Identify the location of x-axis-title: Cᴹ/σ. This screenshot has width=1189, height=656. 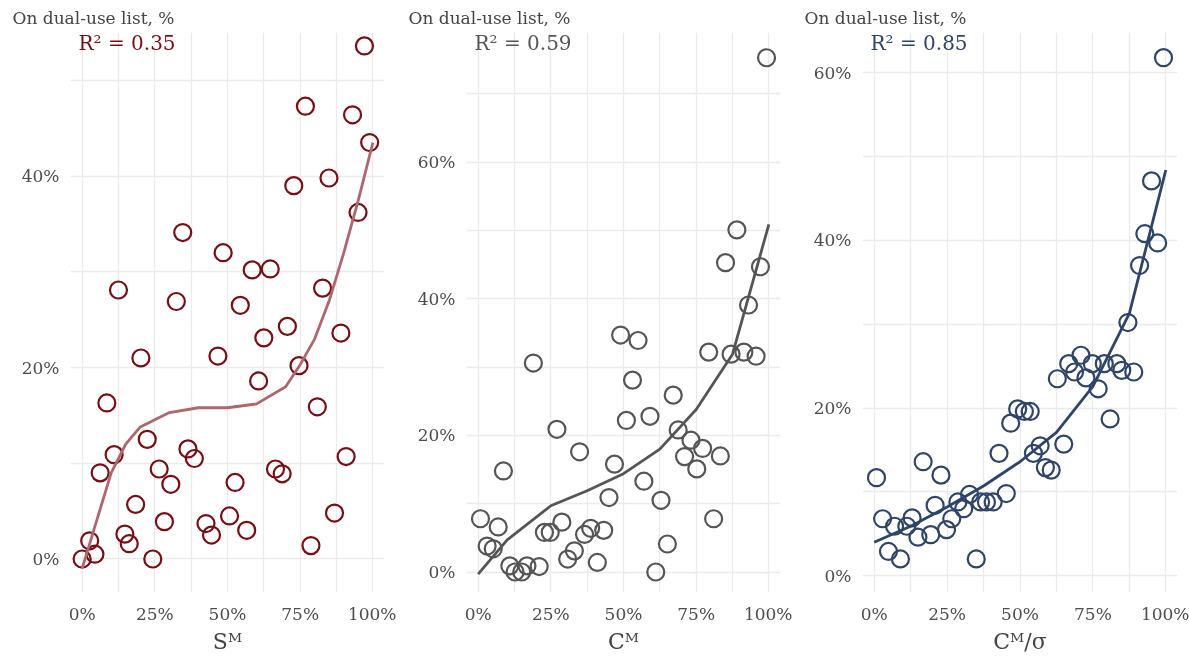
(1020, 641).